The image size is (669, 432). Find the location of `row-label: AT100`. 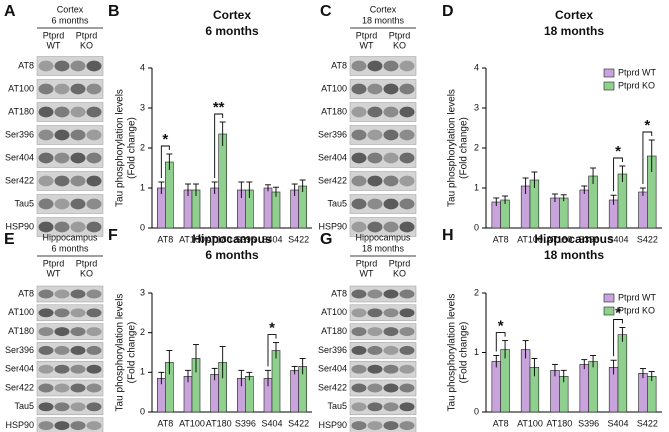

row-label: AT100 is located at coordinates (21, 88).